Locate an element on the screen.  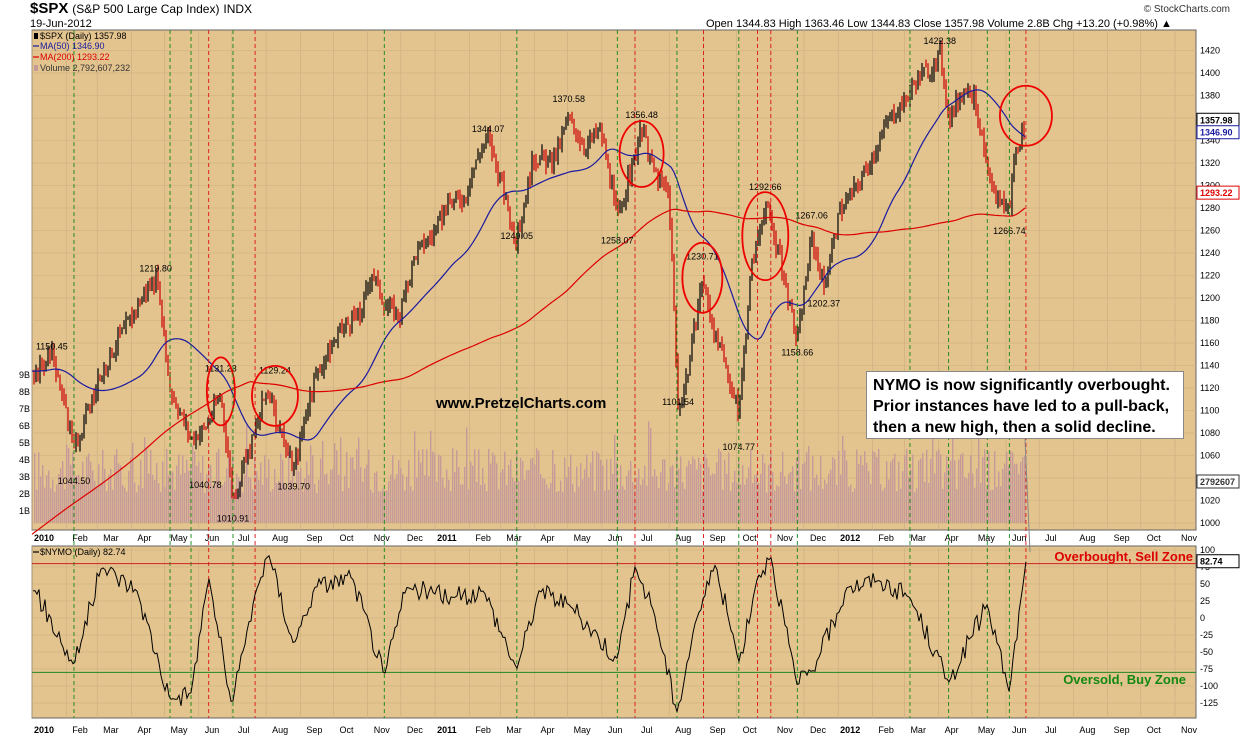
price-y-tick: 1300 is located at coordinates (1210, 186).